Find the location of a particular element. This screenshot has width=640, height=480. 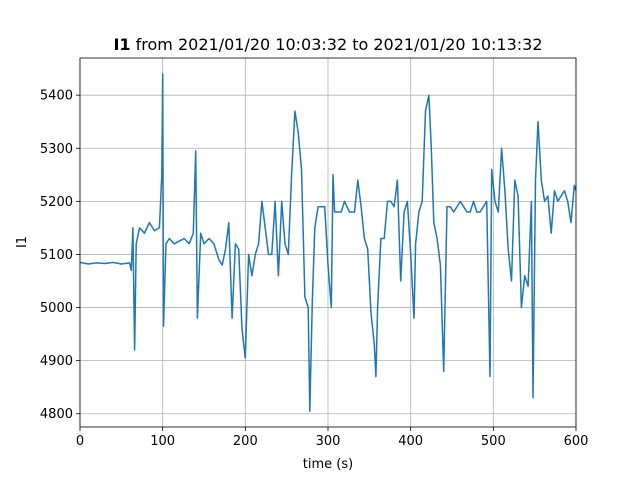

y-tick-label: 5300 is located at coordinates (56, 149).